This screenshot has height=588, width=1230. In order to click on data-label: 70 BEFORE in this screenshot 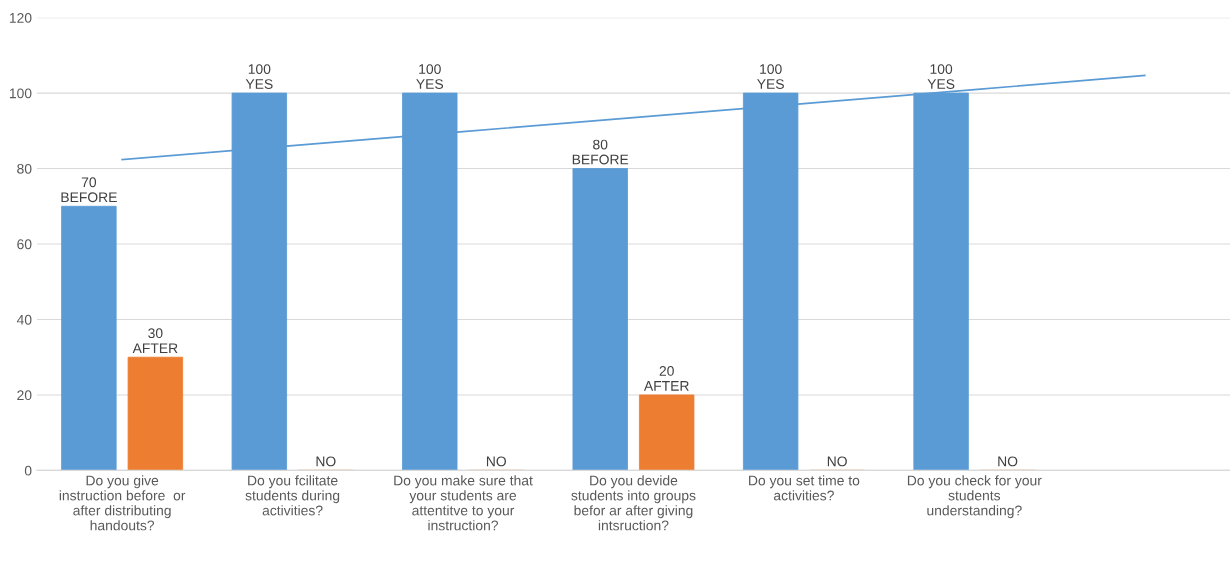, I will do `click(89, 190)`.